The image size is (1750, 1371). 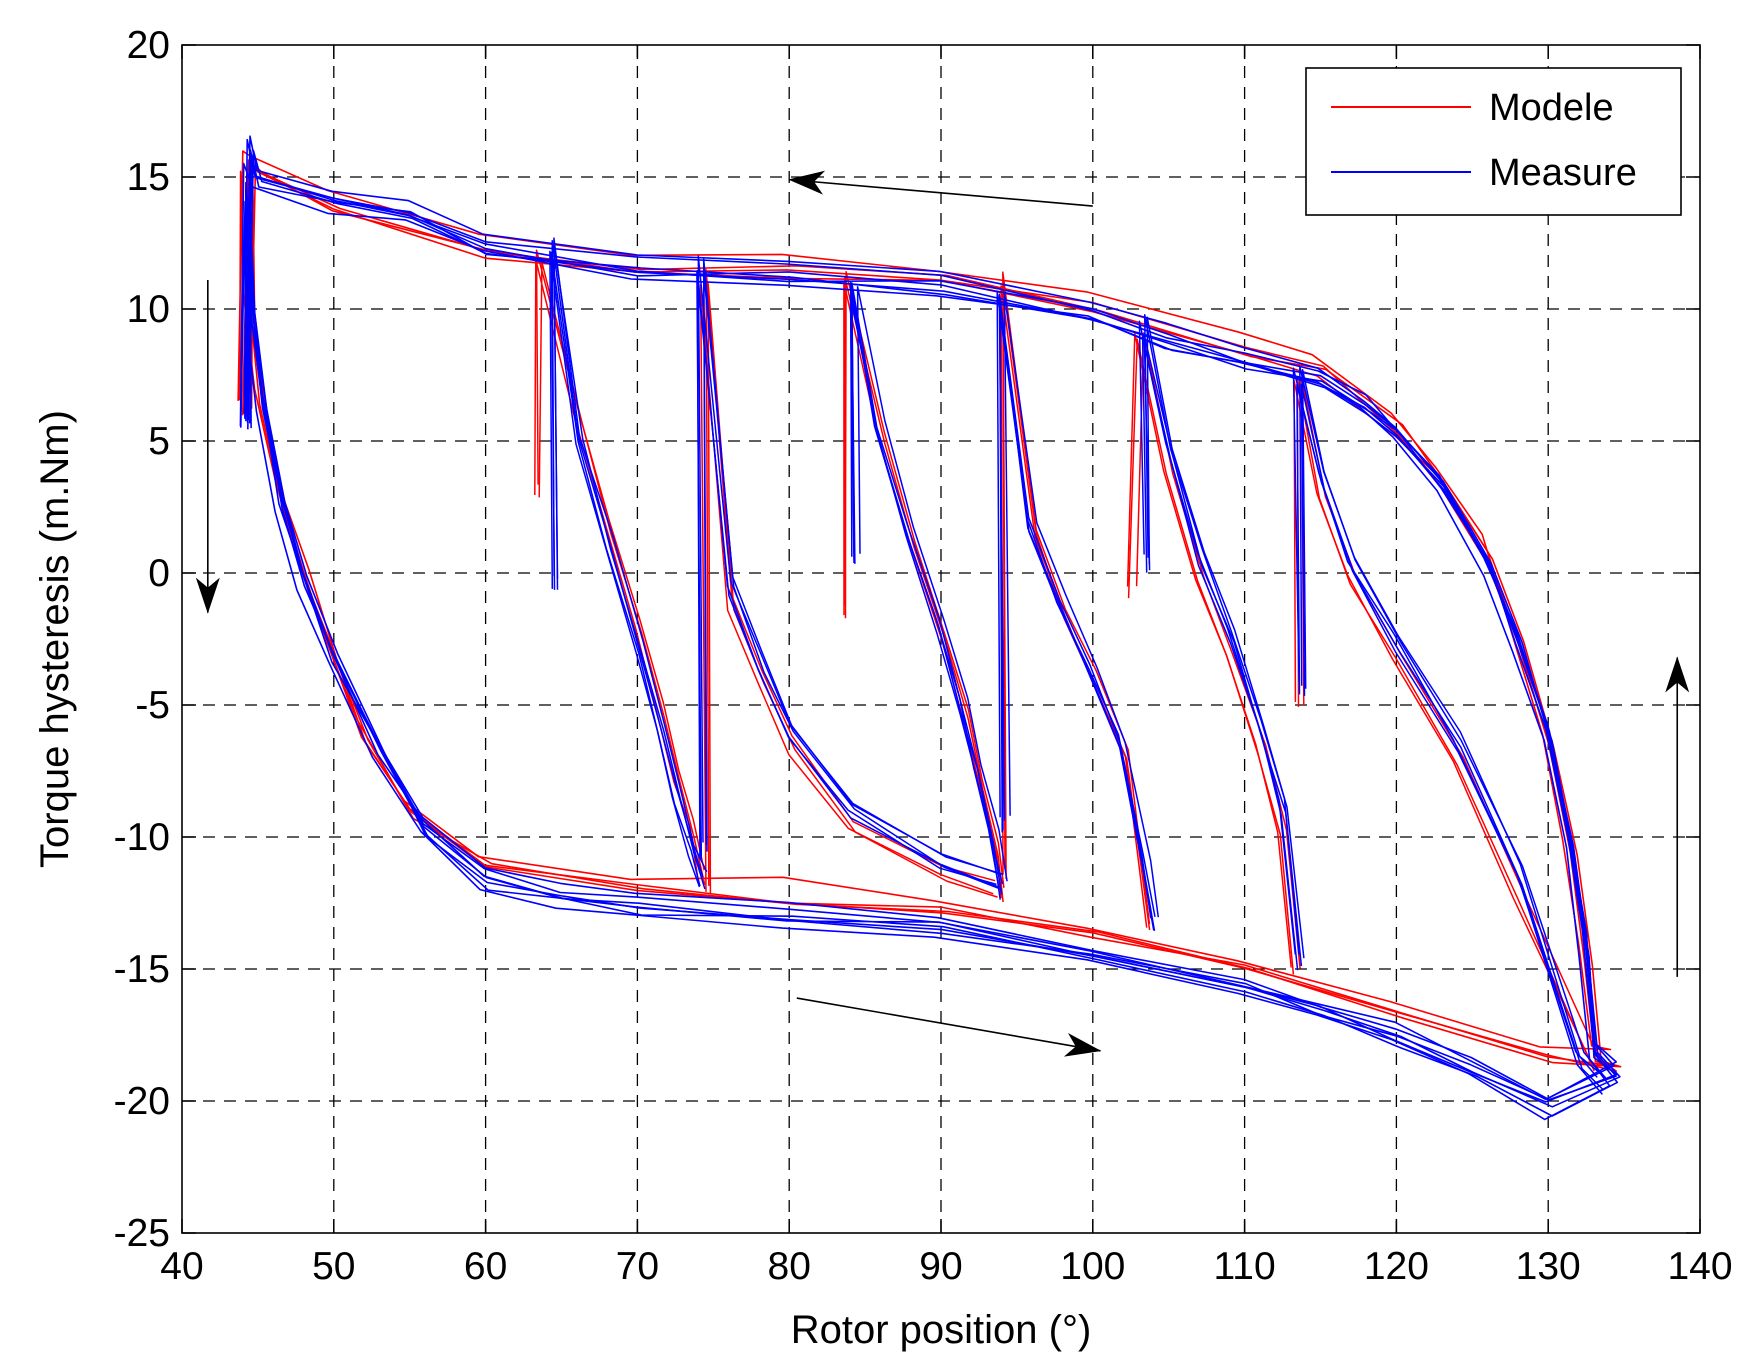 I want to click on x-tick-label-120: 120, so click(x=1396, y=1266).